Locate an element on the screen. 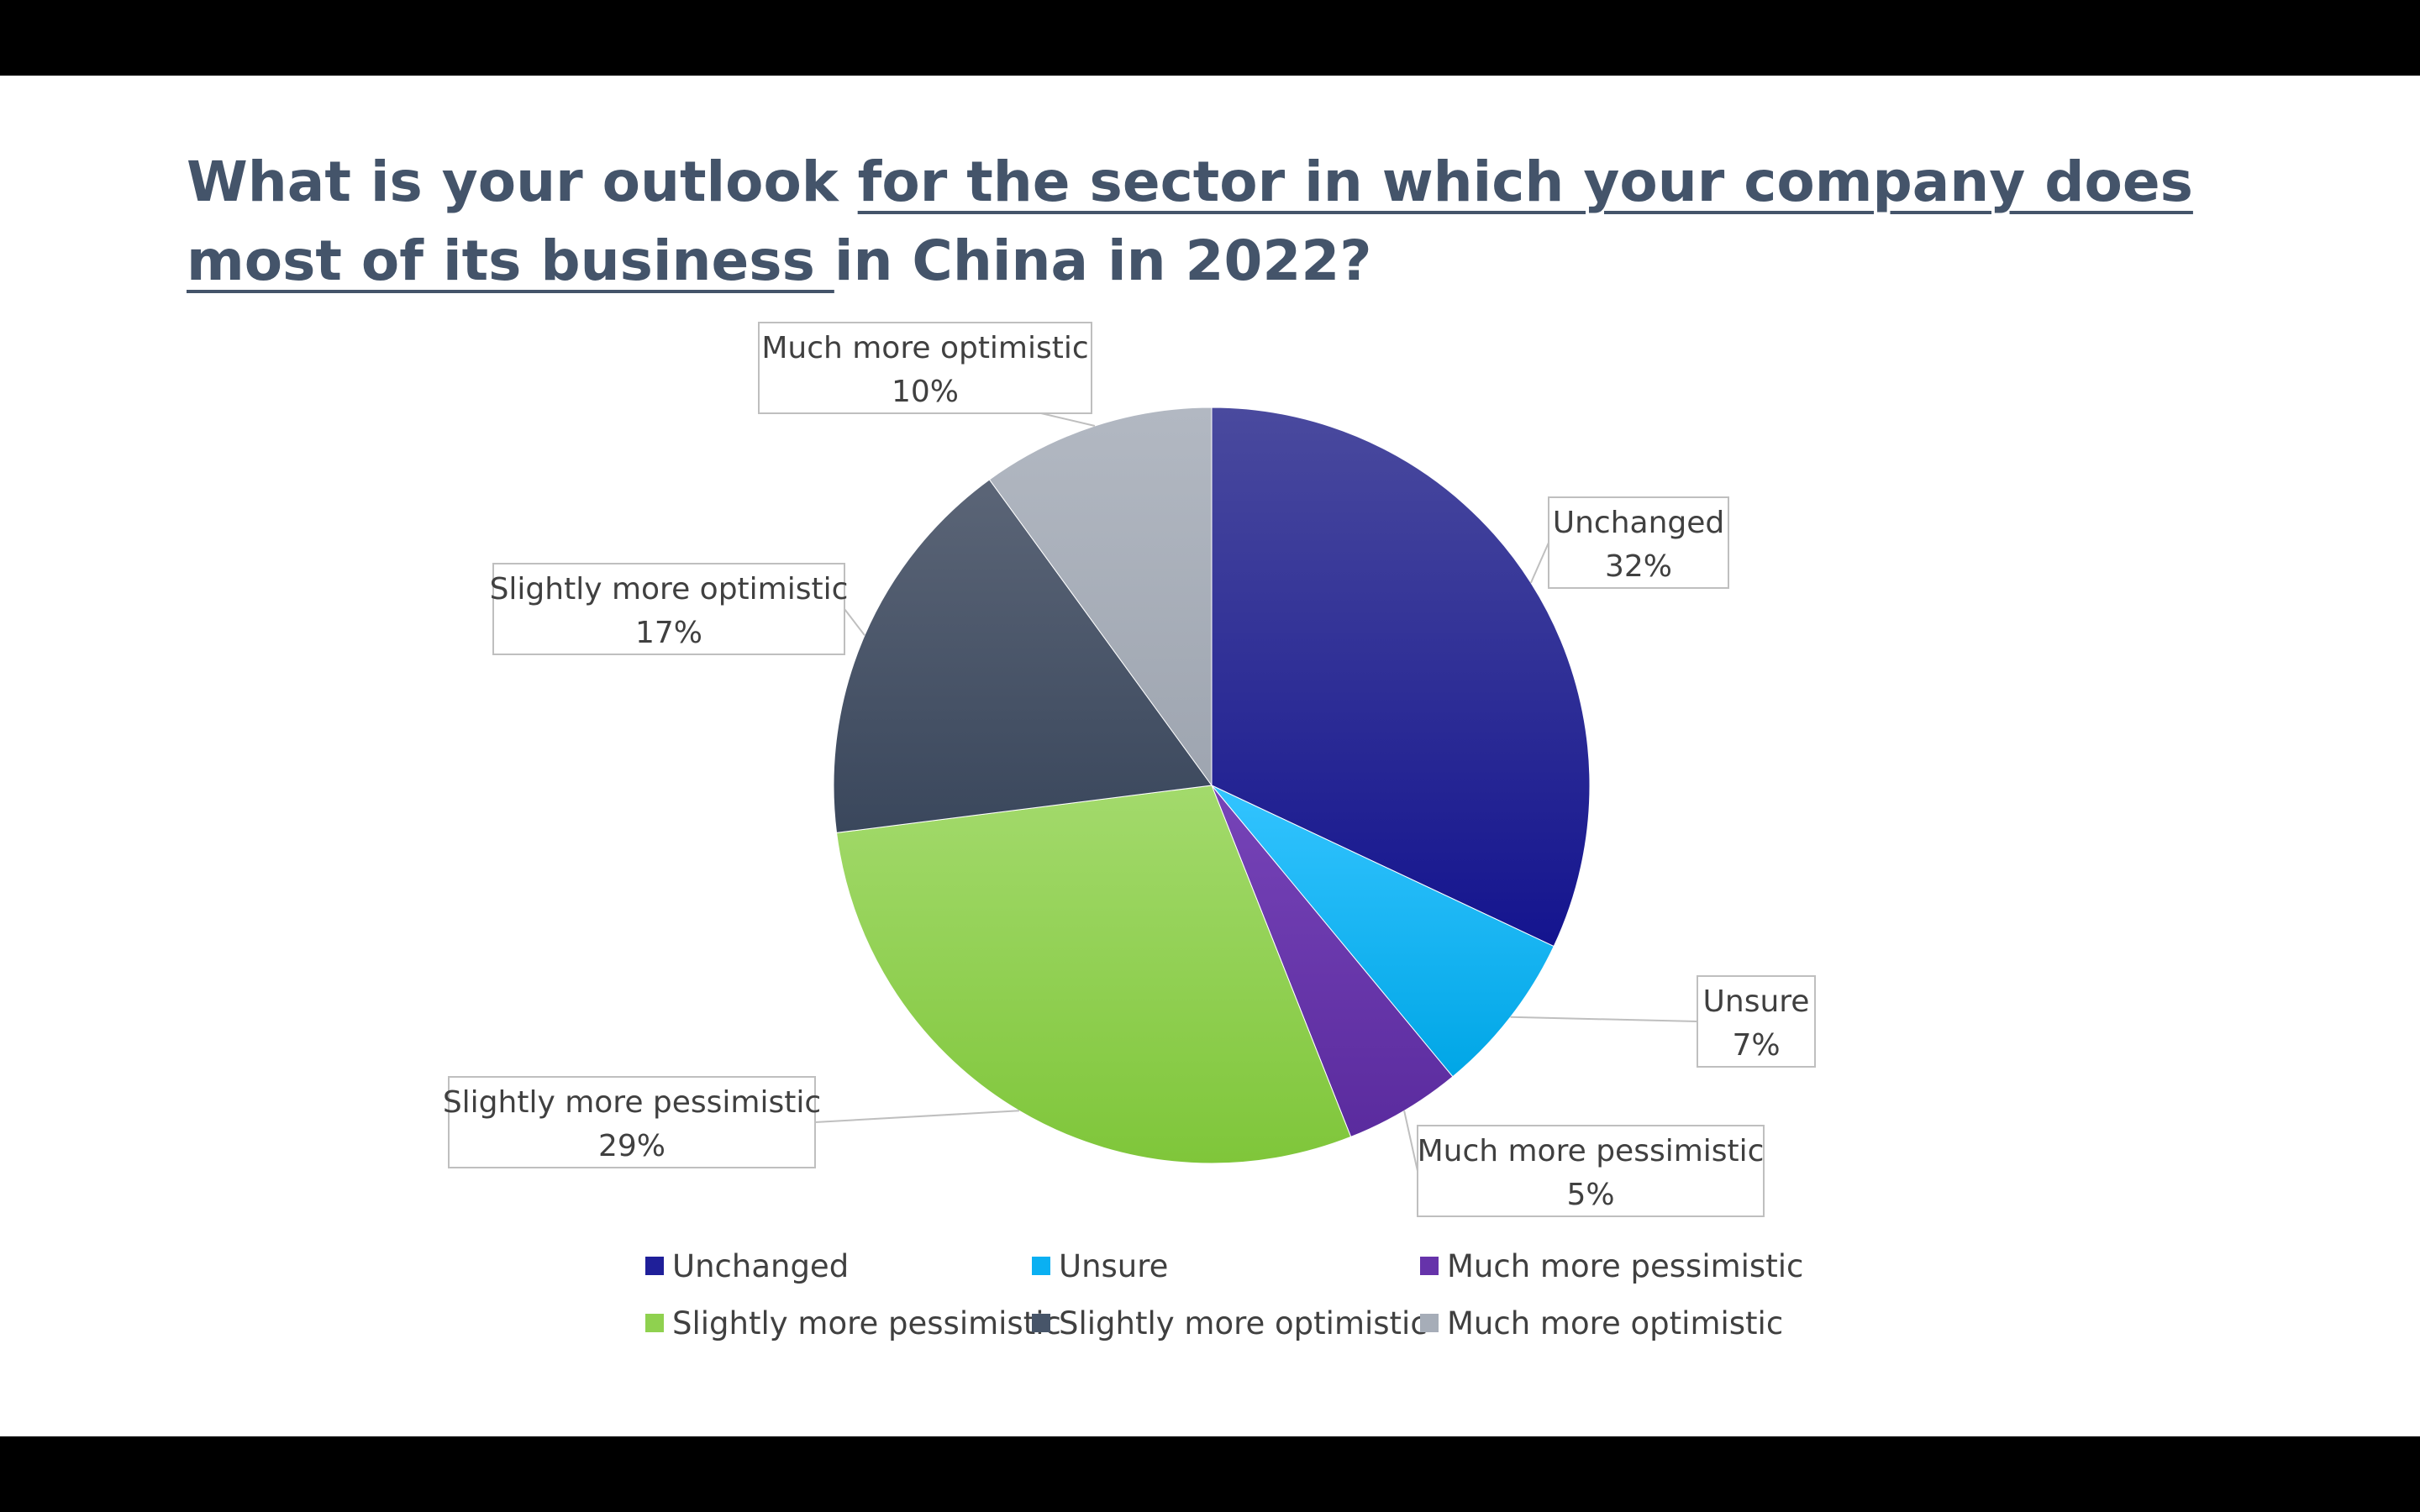 The image size is (2420, 1512). title-part-3: in China in 2022? is located at coordinates (1103, 260).